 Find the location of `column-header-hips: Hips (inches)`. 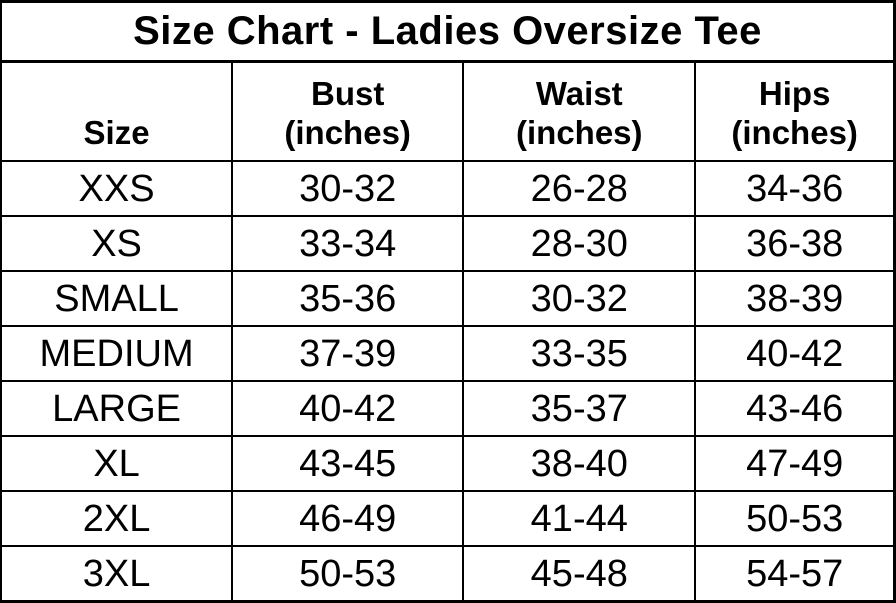

column-header-hips: Hips (inches) is located at coordinates (795, 111).